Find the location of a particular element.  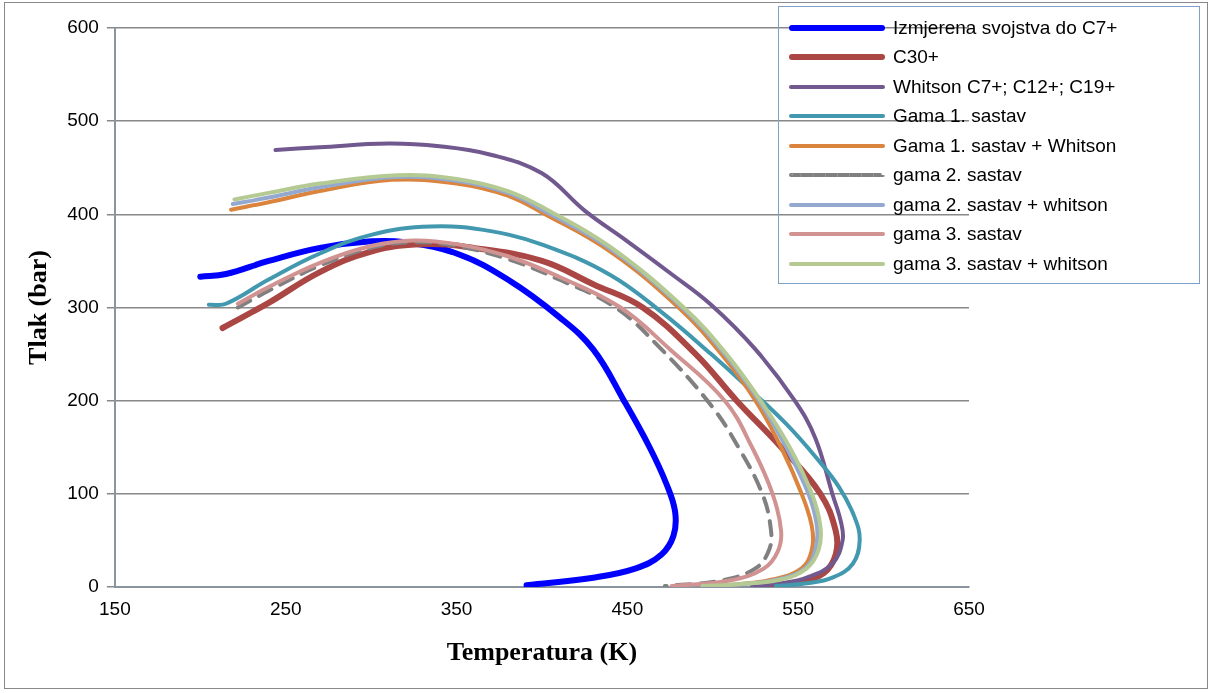

y-tick-label: 200 is located at coordinates (83, 399).